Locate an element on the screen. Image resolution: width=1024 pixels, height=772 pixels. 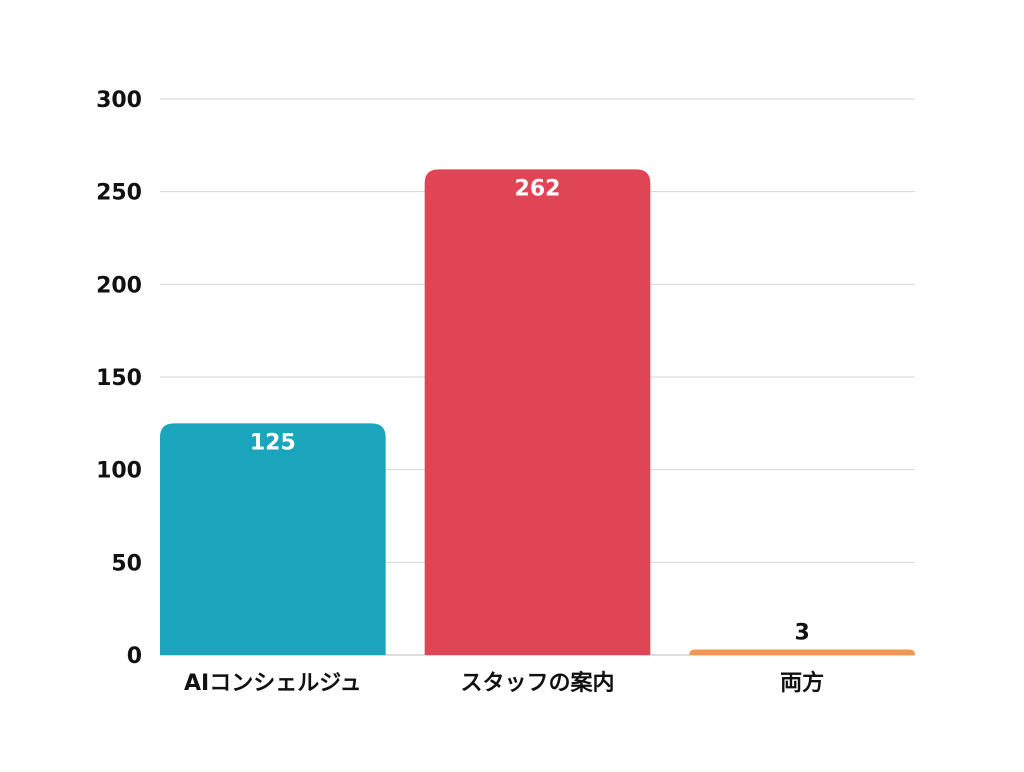
x-tick-label: 両方 is located at coordinates (802, 683).